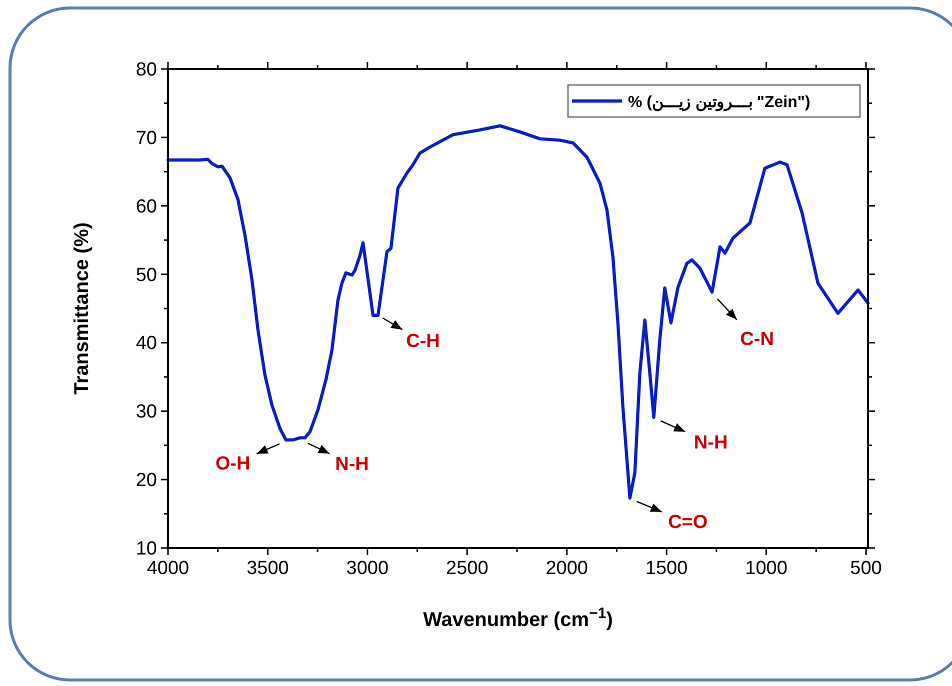 Image resolution: width=952 pixels, height=686 pixels. Describe the element at coordinates (567, 568) in the screenshot. I see `x-tick-label: 2000` at that location.